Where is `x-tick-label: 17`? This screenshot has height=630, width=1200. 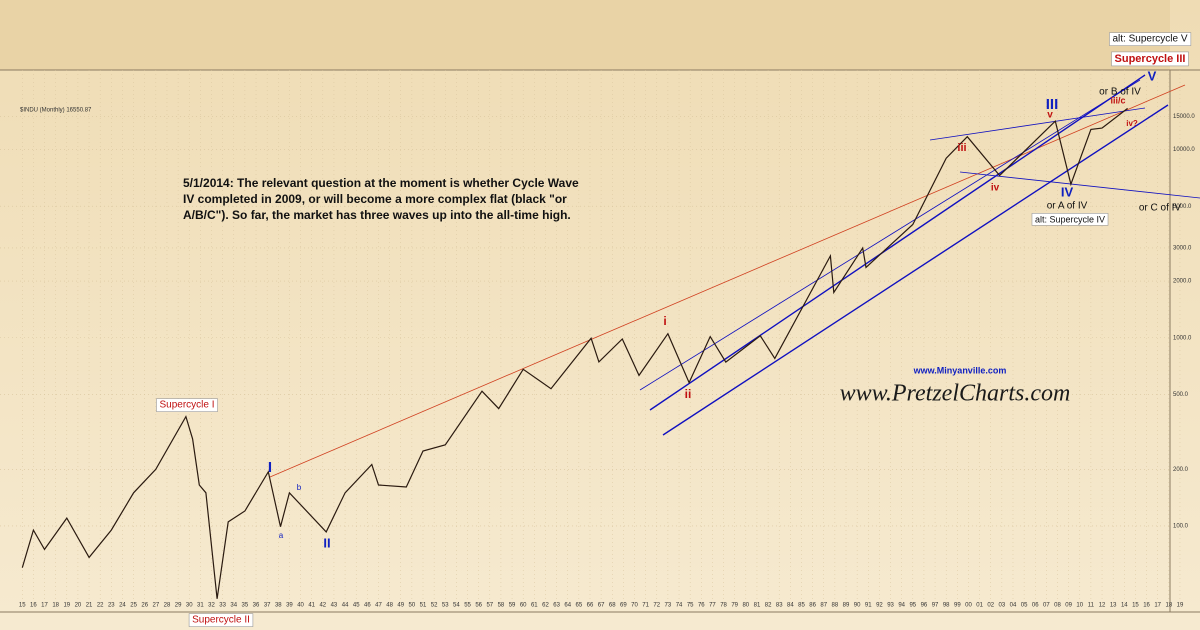
x-tick-label: 17 is located at coordinates (1157, 606).